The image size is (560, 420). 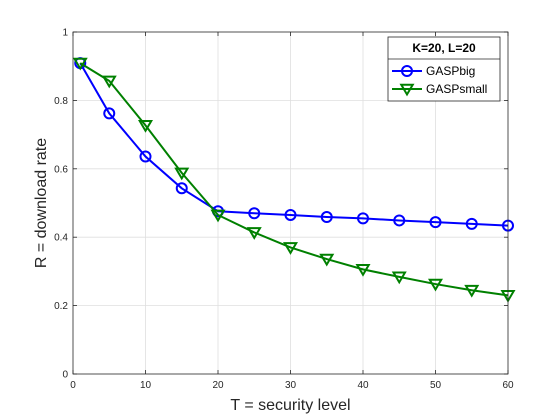 I want to click on legend-label: GASPsmall, so click(x=456, y=89).